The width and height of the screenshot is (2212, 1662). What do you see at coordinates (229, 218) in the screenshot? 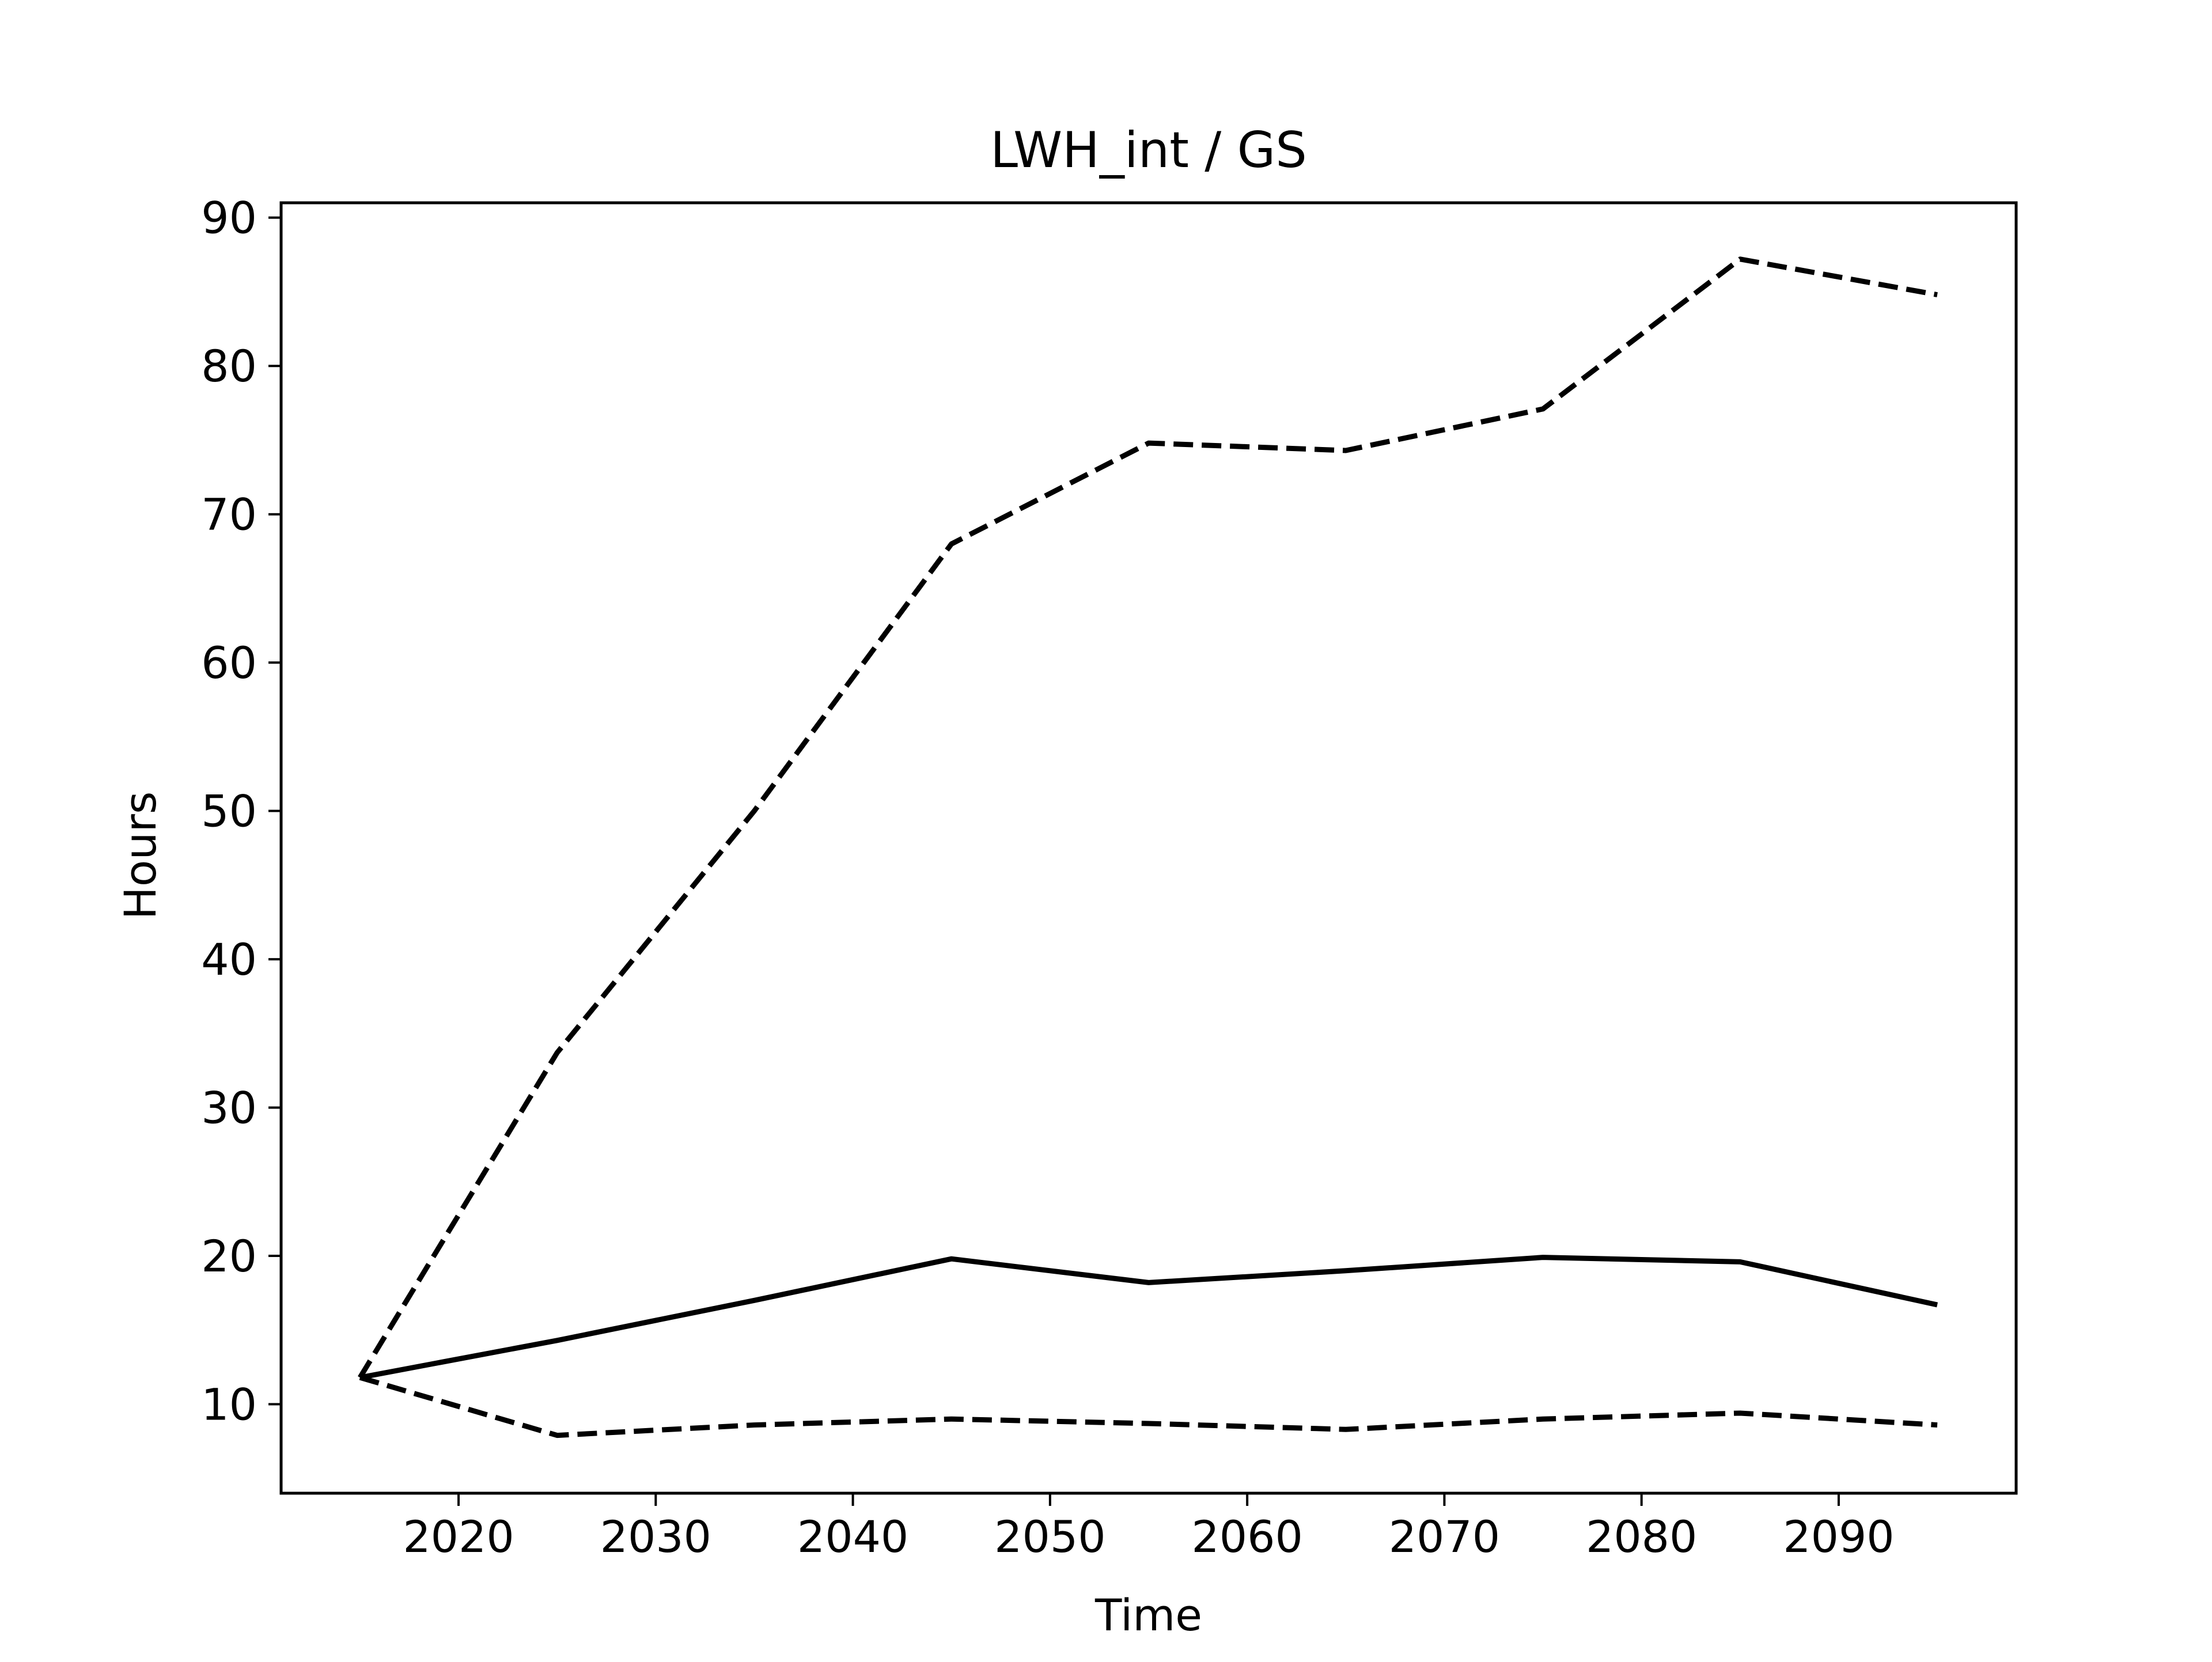
I see `y-tick-label: 90` at bounding box center [229, 218].